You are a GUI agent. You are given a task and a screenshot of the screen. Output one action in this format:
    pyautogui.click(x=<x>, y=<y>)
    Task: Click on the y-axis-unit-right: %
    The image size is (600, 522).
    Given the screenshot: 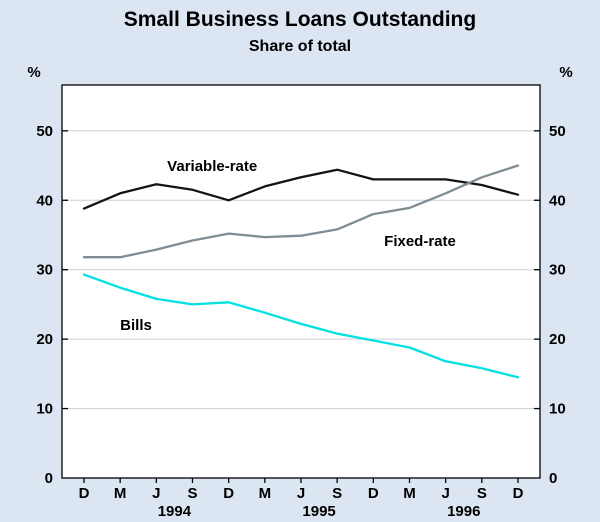 What is the action you would take?
    pyautogui.click(x=566, y=72)
    